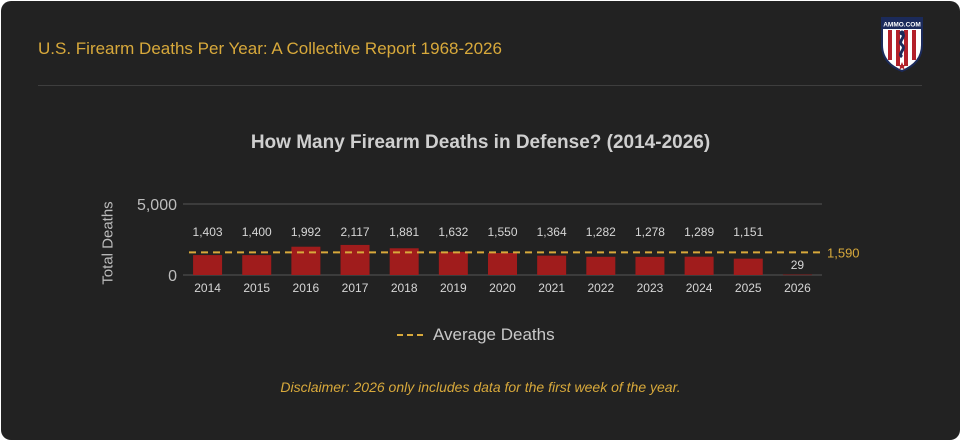  I want to click on ammo-com-logo: AMMO.COM, so click(902, 44).